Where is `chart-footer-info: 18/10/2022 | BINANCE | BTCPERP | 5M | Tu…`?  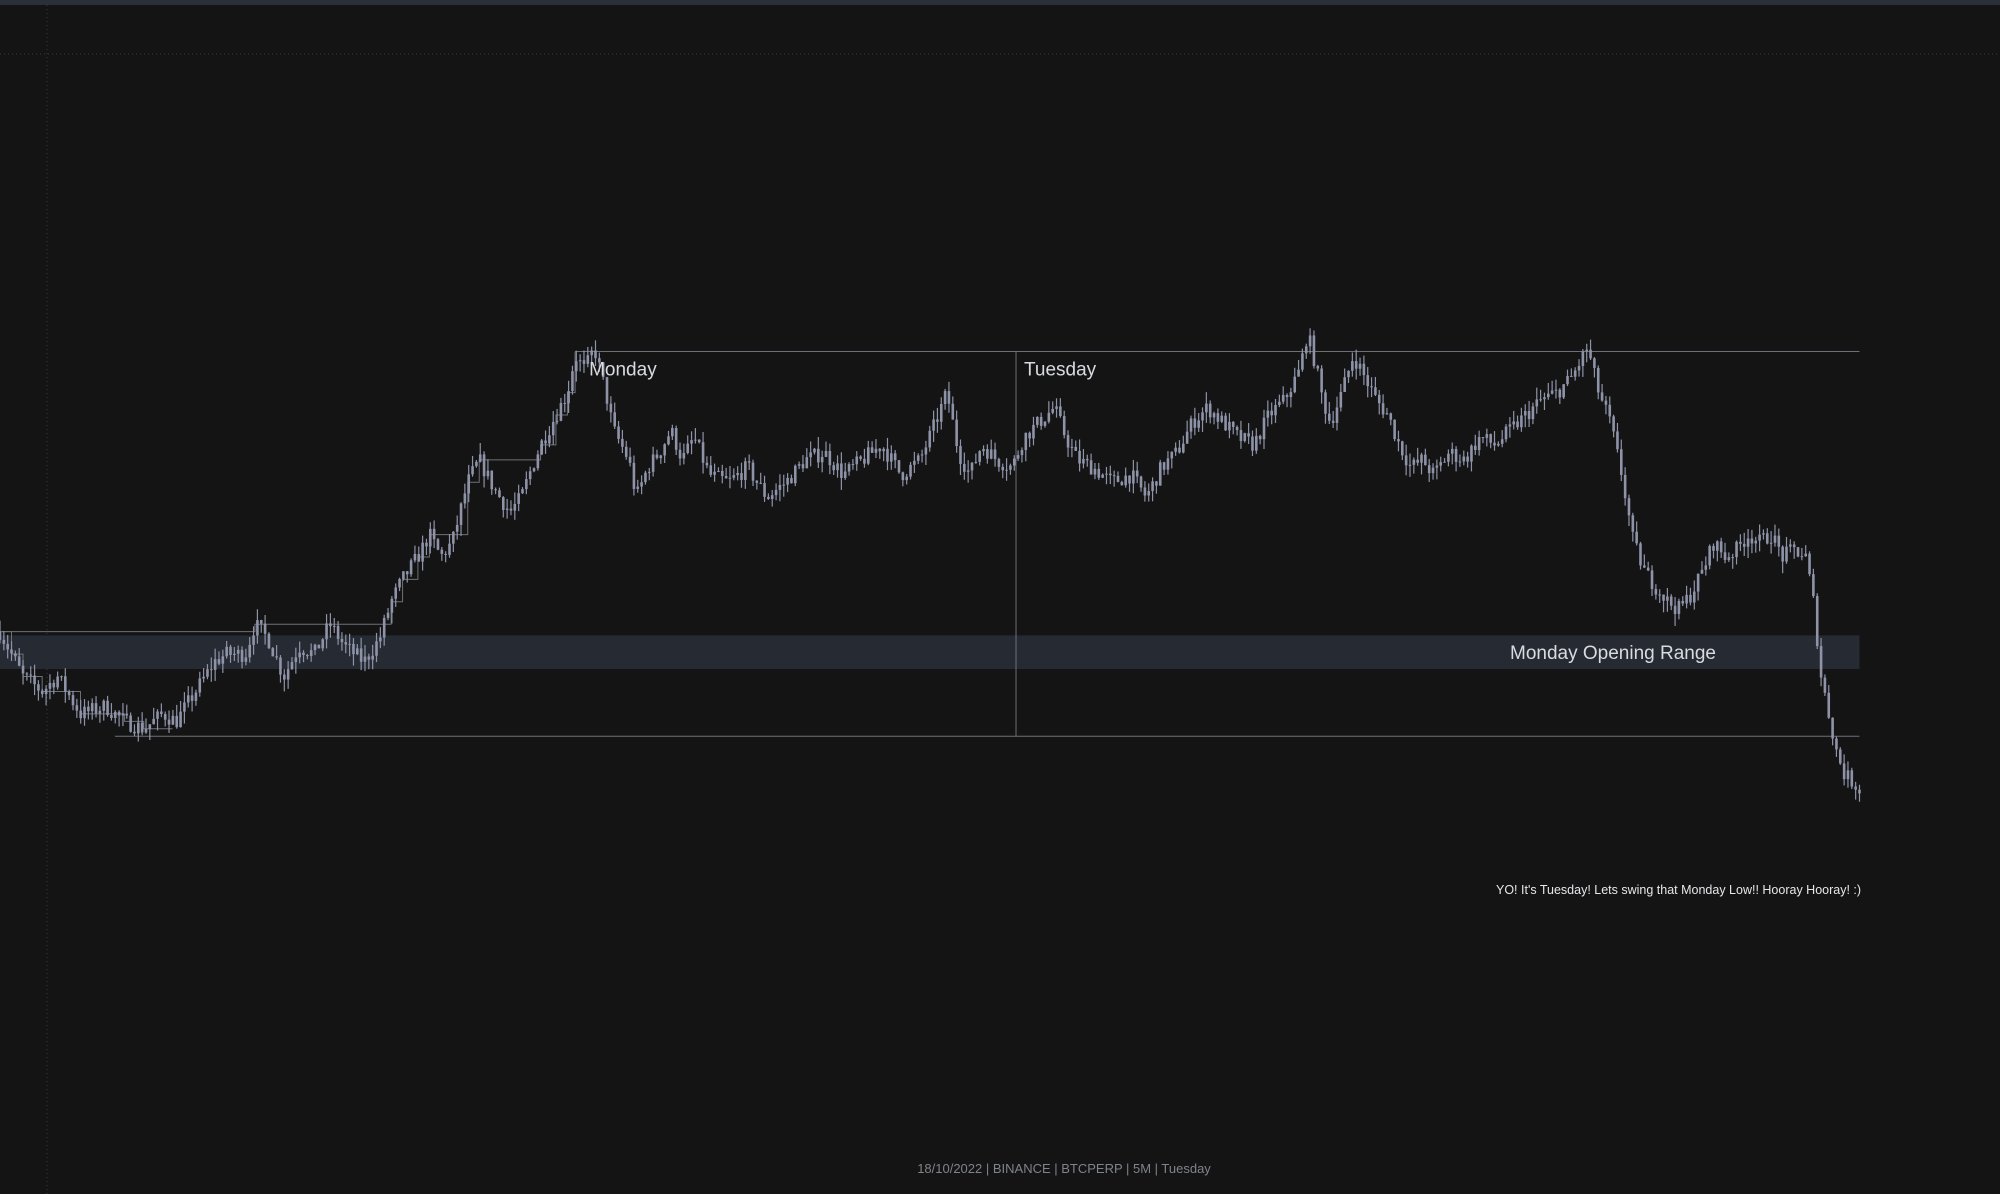
chart-footer-info: 18/10/2022 | BINANCE | BTCPERP | 5M | Tu… is located at coordinates (1064, 1168).